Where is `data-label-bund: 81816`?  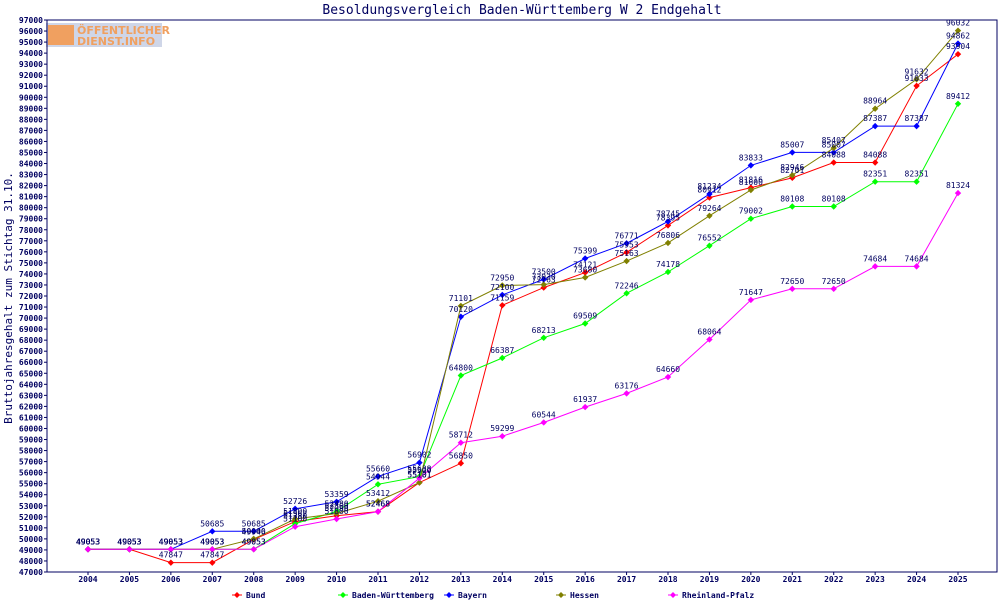
data-label-bund: 81816 is located at coordinates (751, 180).